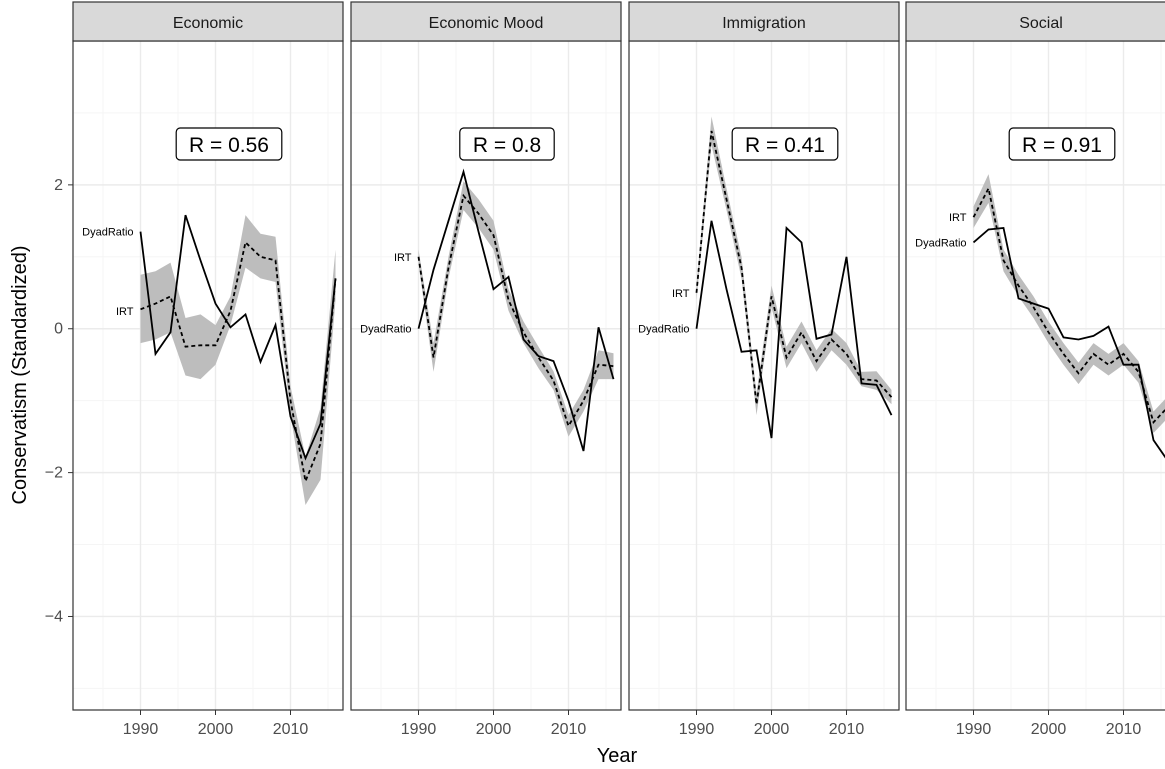 The height and width of the screenshot is (769, 1165). I want to click on r-annotation: R = 0.41, so click(785, 145).